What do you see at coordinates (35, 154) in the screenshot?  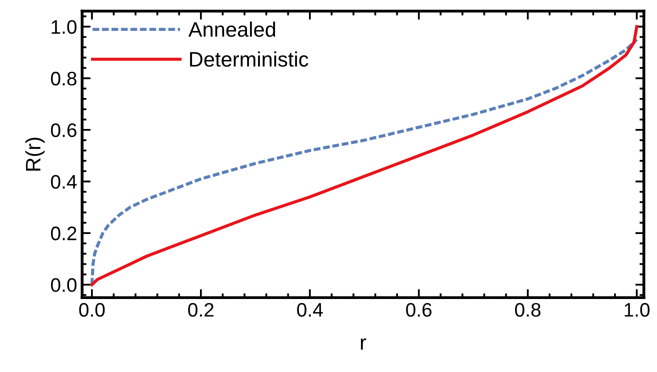 I see `y-axis-title: R(r)` at bounding box center [35, 154].